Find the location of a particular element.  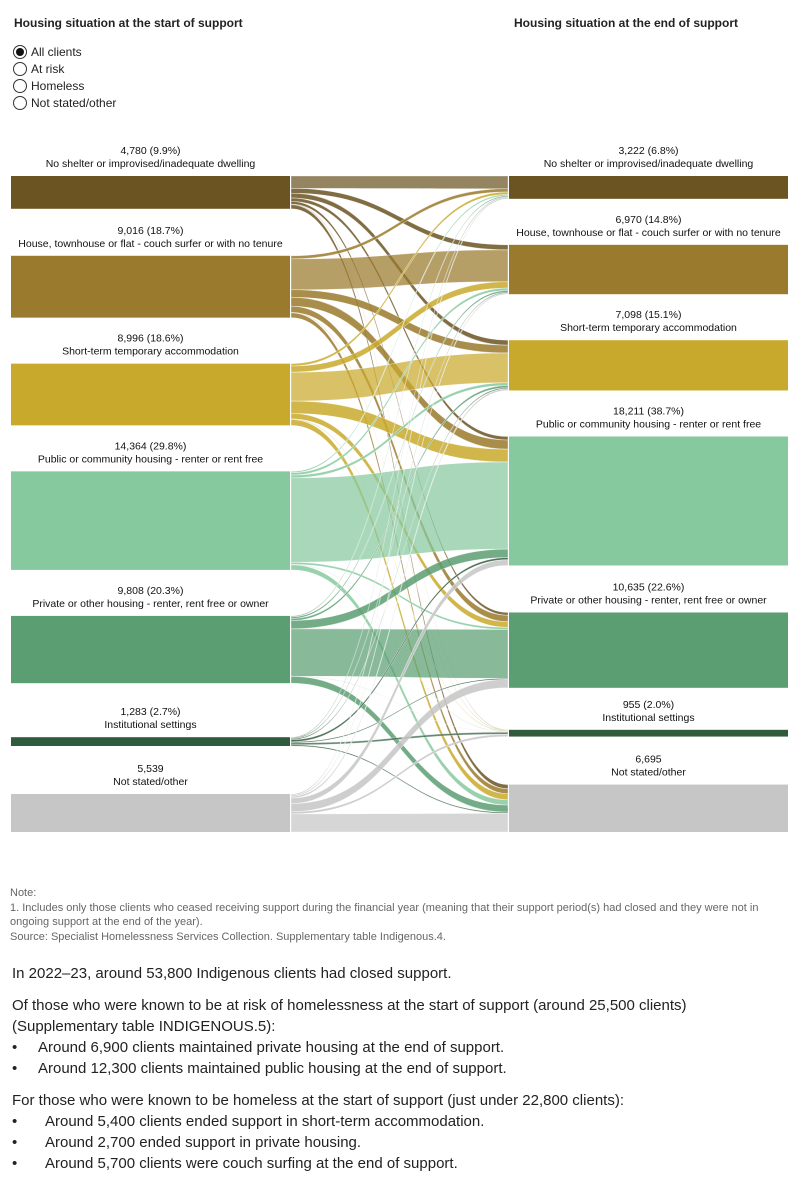

radio-label: Homeless is located at coordinates (58, 85).